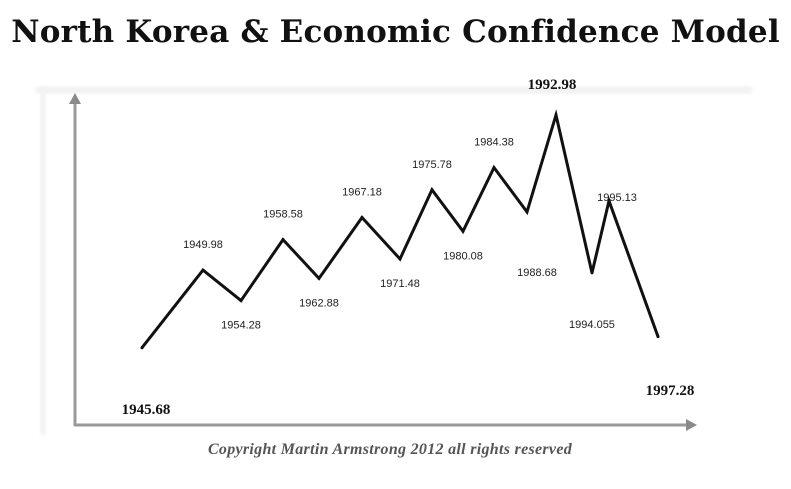 Image resolution: width=791 pixels, height=489 pixels. I want to click on turning-point-label: 1980.08, so click(463, 256).